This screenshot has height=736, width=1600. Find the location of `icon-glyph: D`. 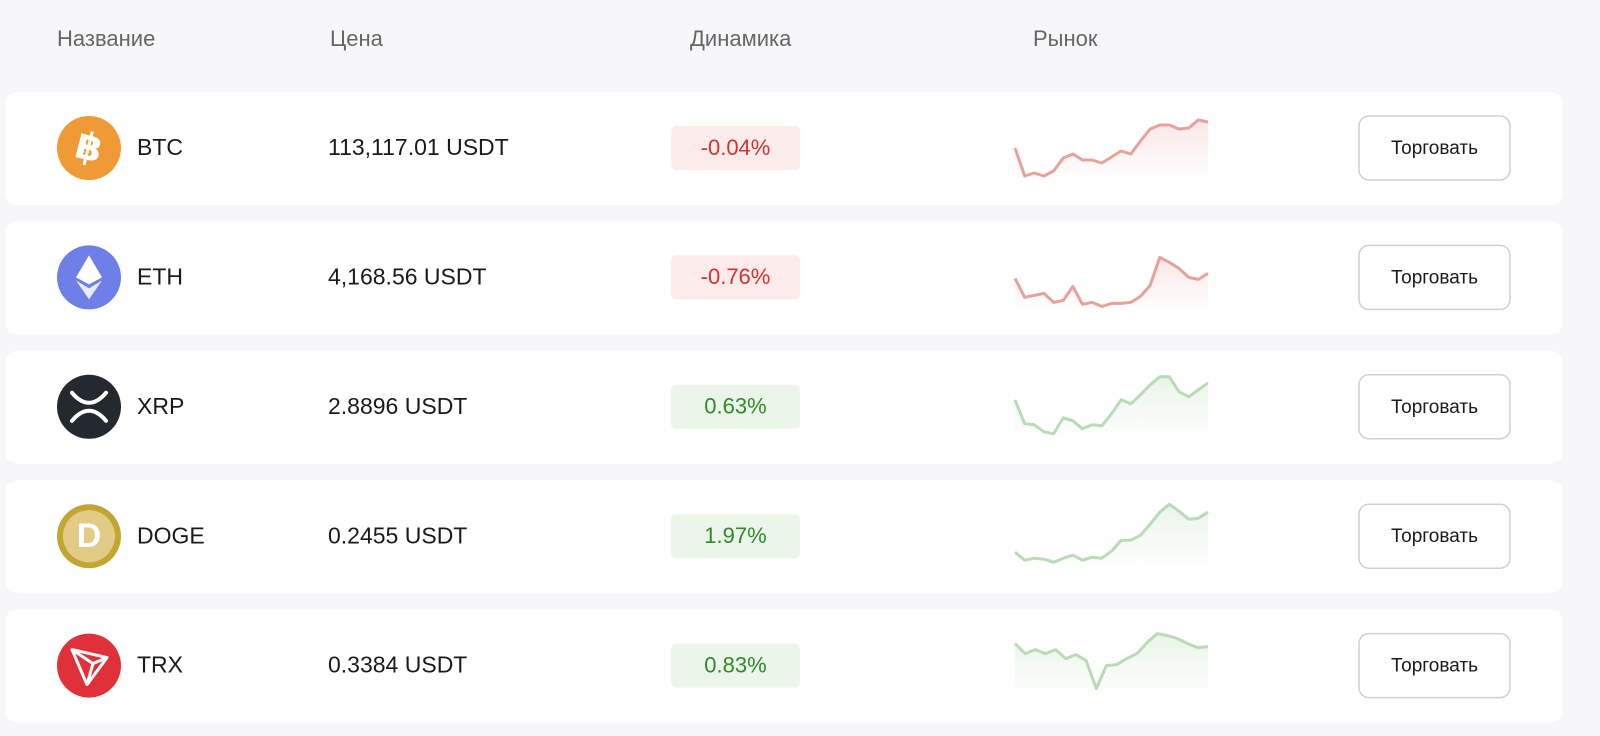

icon-glyph: D is located at coordinates (89, 536).